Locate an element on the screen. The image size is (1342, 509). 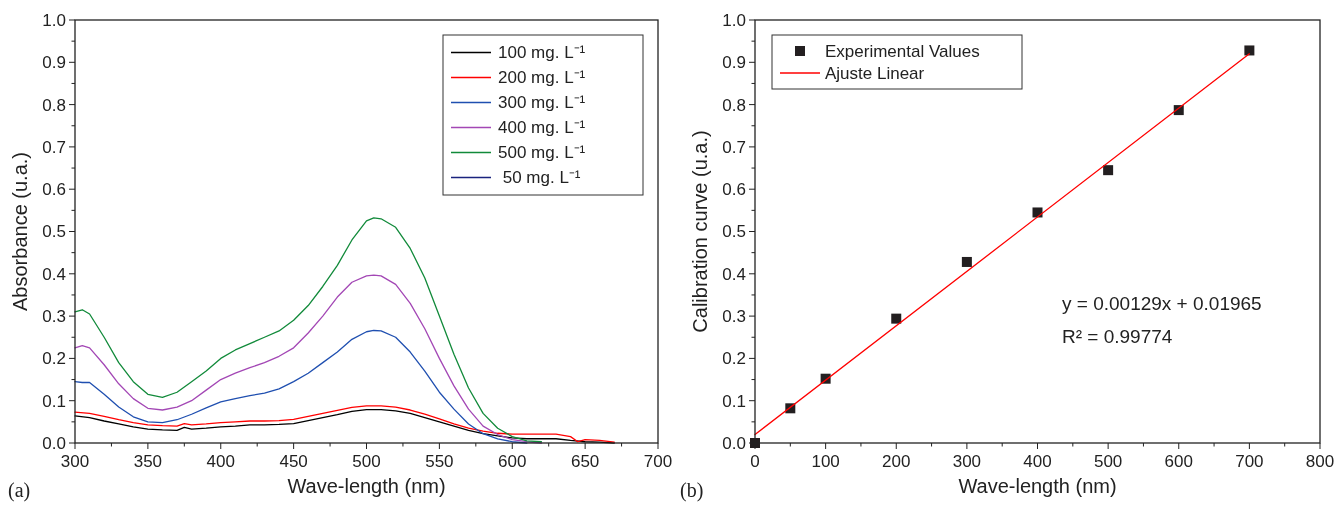
annotation: R² = 0.99774 is located at coordinates (1117, 336).